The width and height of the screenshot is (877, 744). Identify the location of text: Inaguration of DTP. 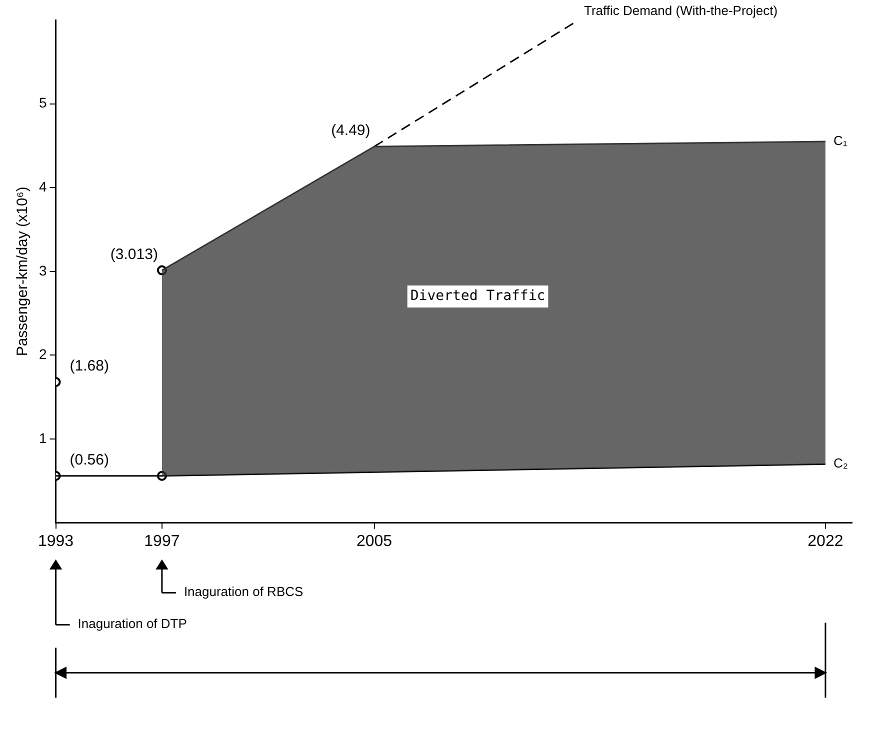
(132, 623).